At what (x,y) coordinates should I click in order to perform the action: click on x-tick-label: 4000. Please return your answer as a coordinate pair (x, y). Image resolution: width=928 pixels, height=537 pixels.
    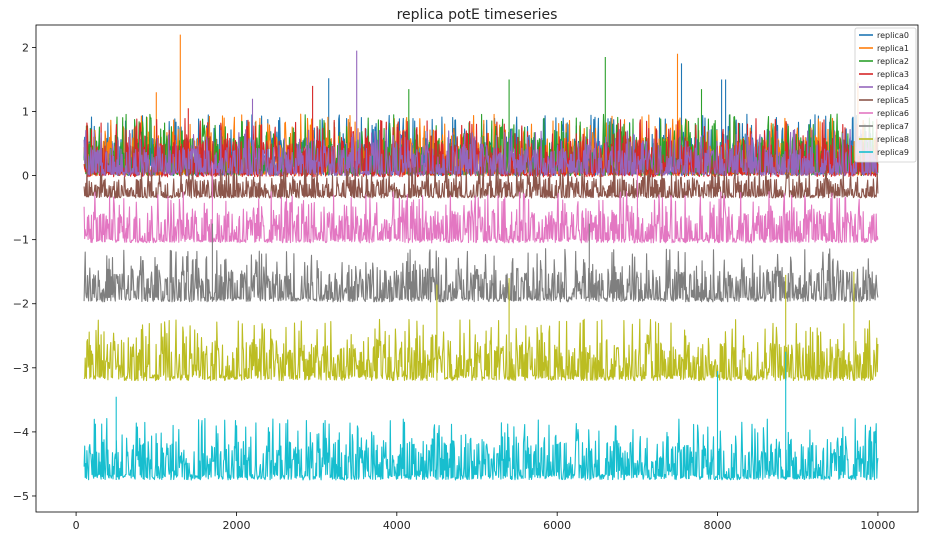
    Looking at the image, I should click on (397, 525).